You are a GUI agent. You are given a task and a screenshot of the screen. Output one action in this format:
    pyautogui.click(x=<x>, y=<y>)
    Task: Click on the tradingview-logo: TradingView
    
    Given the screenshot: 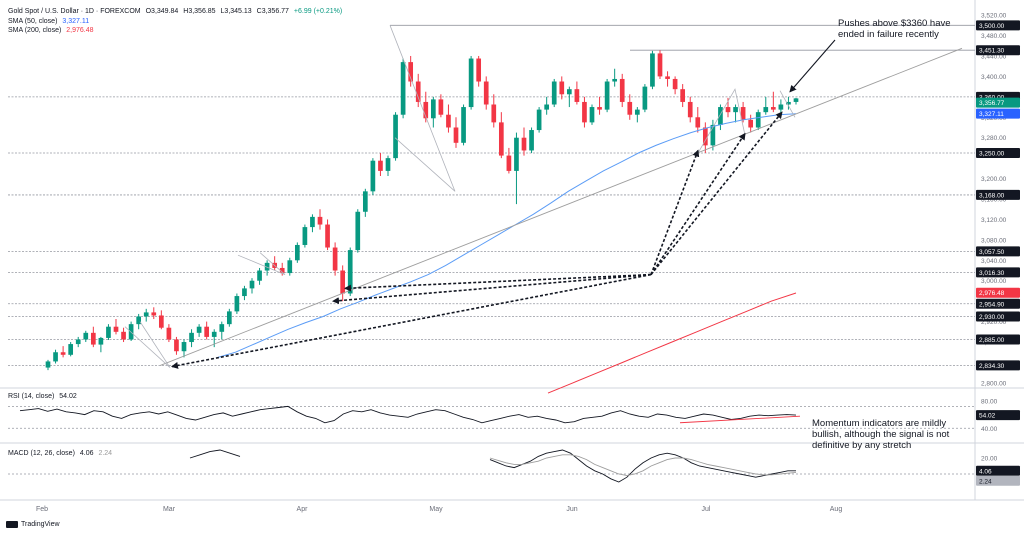 What is the action you would take?
    pyautogui.click(x=33, y=524)
    